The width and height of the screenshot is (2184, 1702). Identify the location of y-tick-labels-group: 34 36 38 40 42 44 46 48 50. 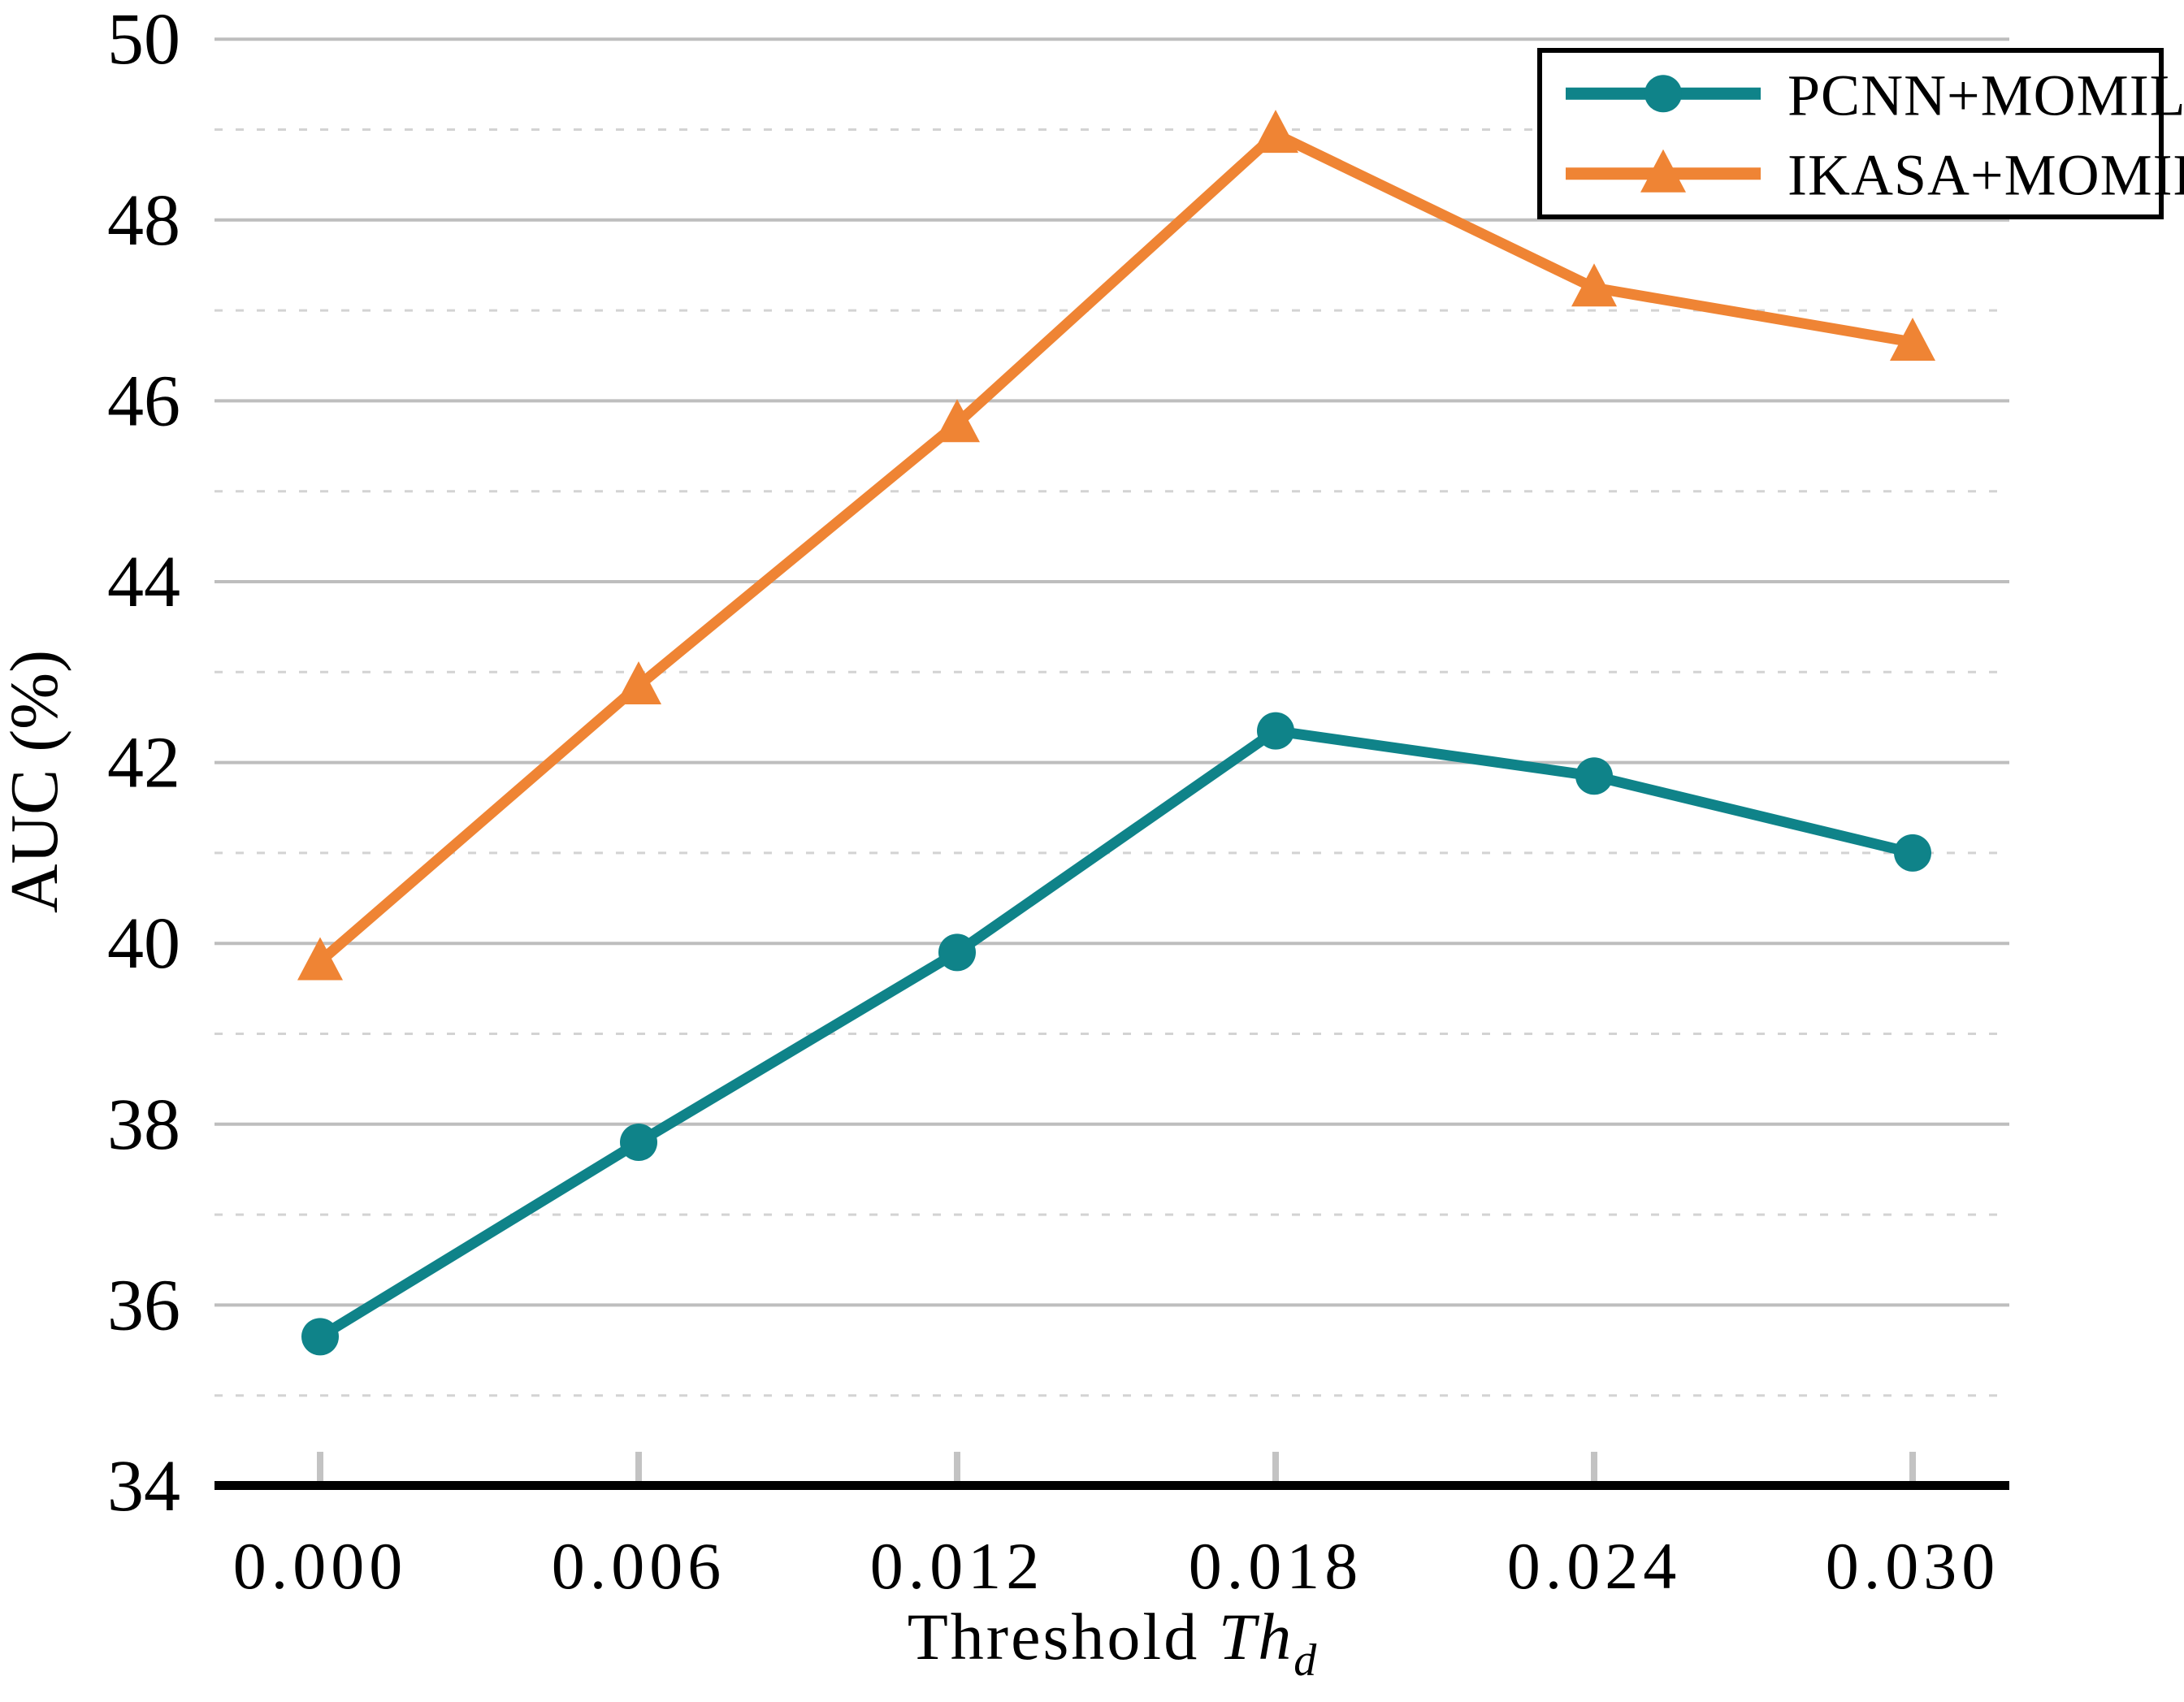
(143, 763).